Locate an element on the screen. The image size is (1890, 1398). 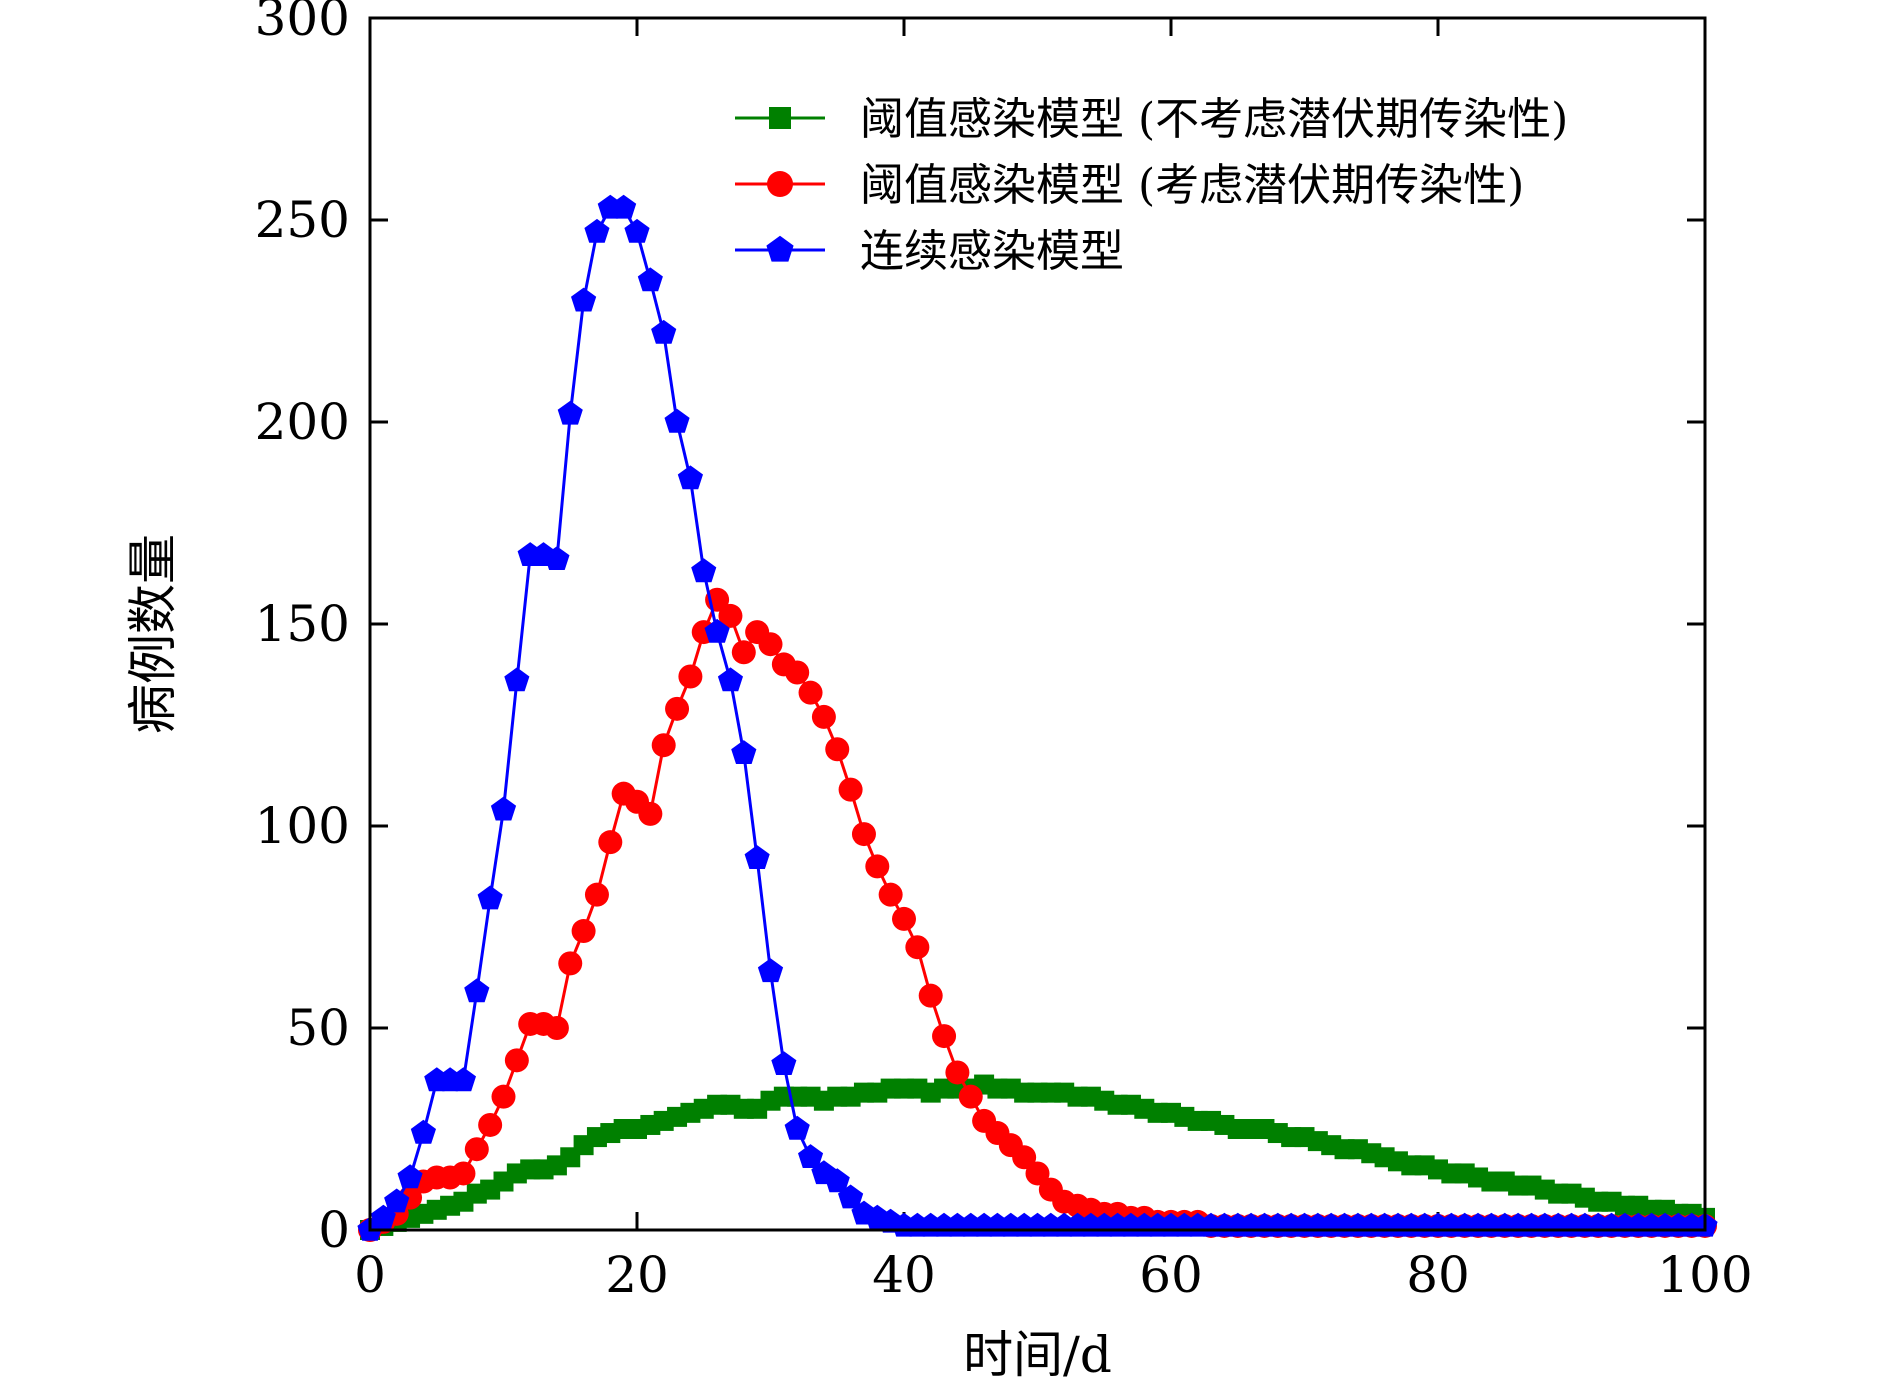
legend-item: 阈值感染模型 (不考虑潜伏期传染性) is located at coordinates (1151, 119).